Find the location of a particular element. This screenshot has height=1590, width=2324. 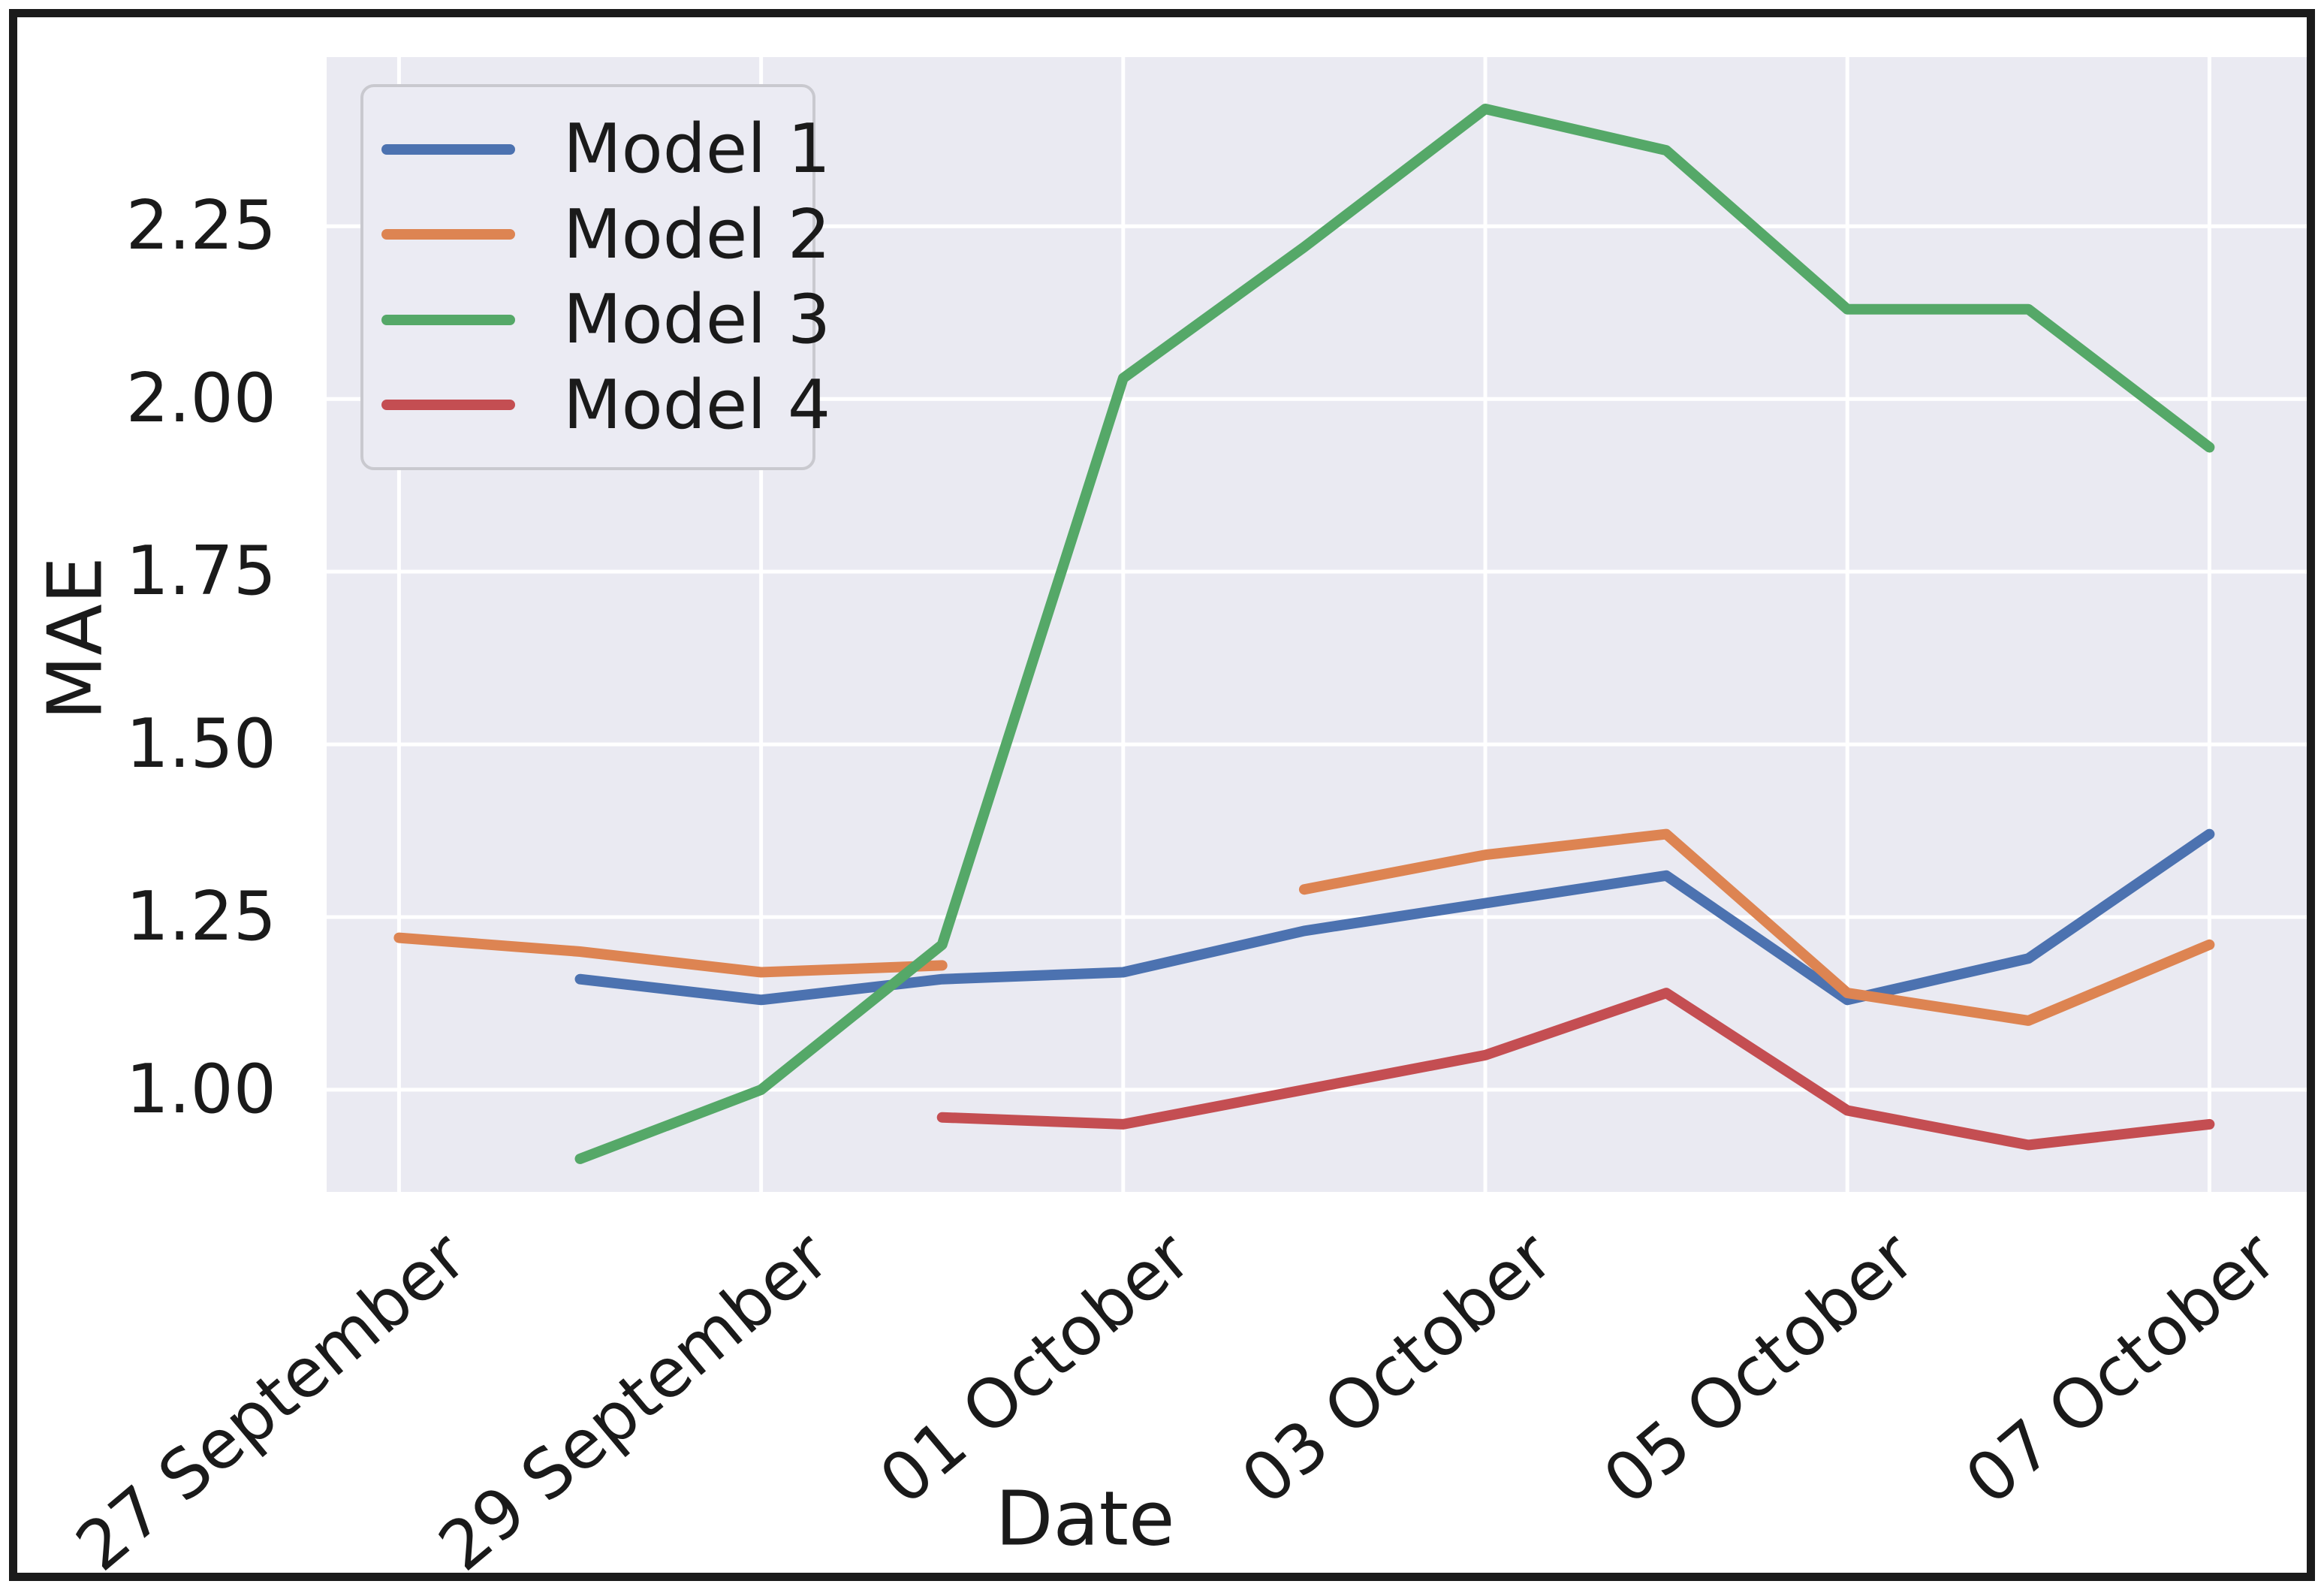

legend-label-model-4: Model 4 is located at coordinates (697, 405).